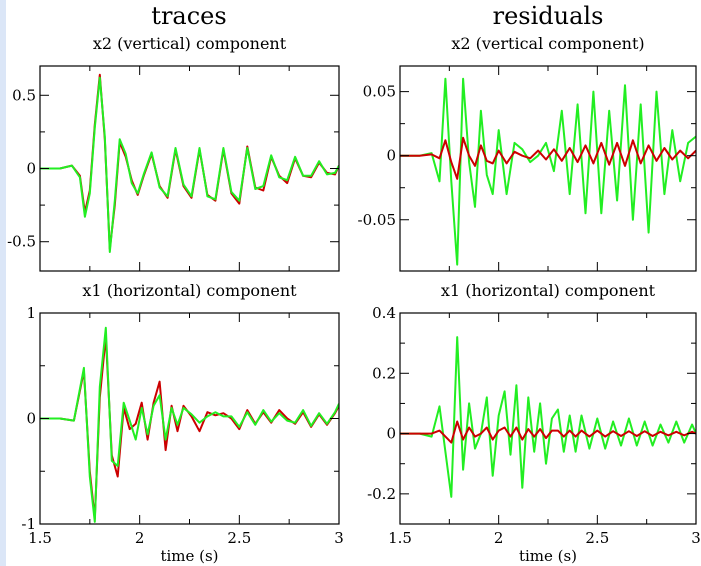 This screenshot has height=566, width=701. What do you see at coordinates (40, 538) in the screenshot?
I see `traces-x1-xtick-label: 1.5` at bounding box center [40, 538].